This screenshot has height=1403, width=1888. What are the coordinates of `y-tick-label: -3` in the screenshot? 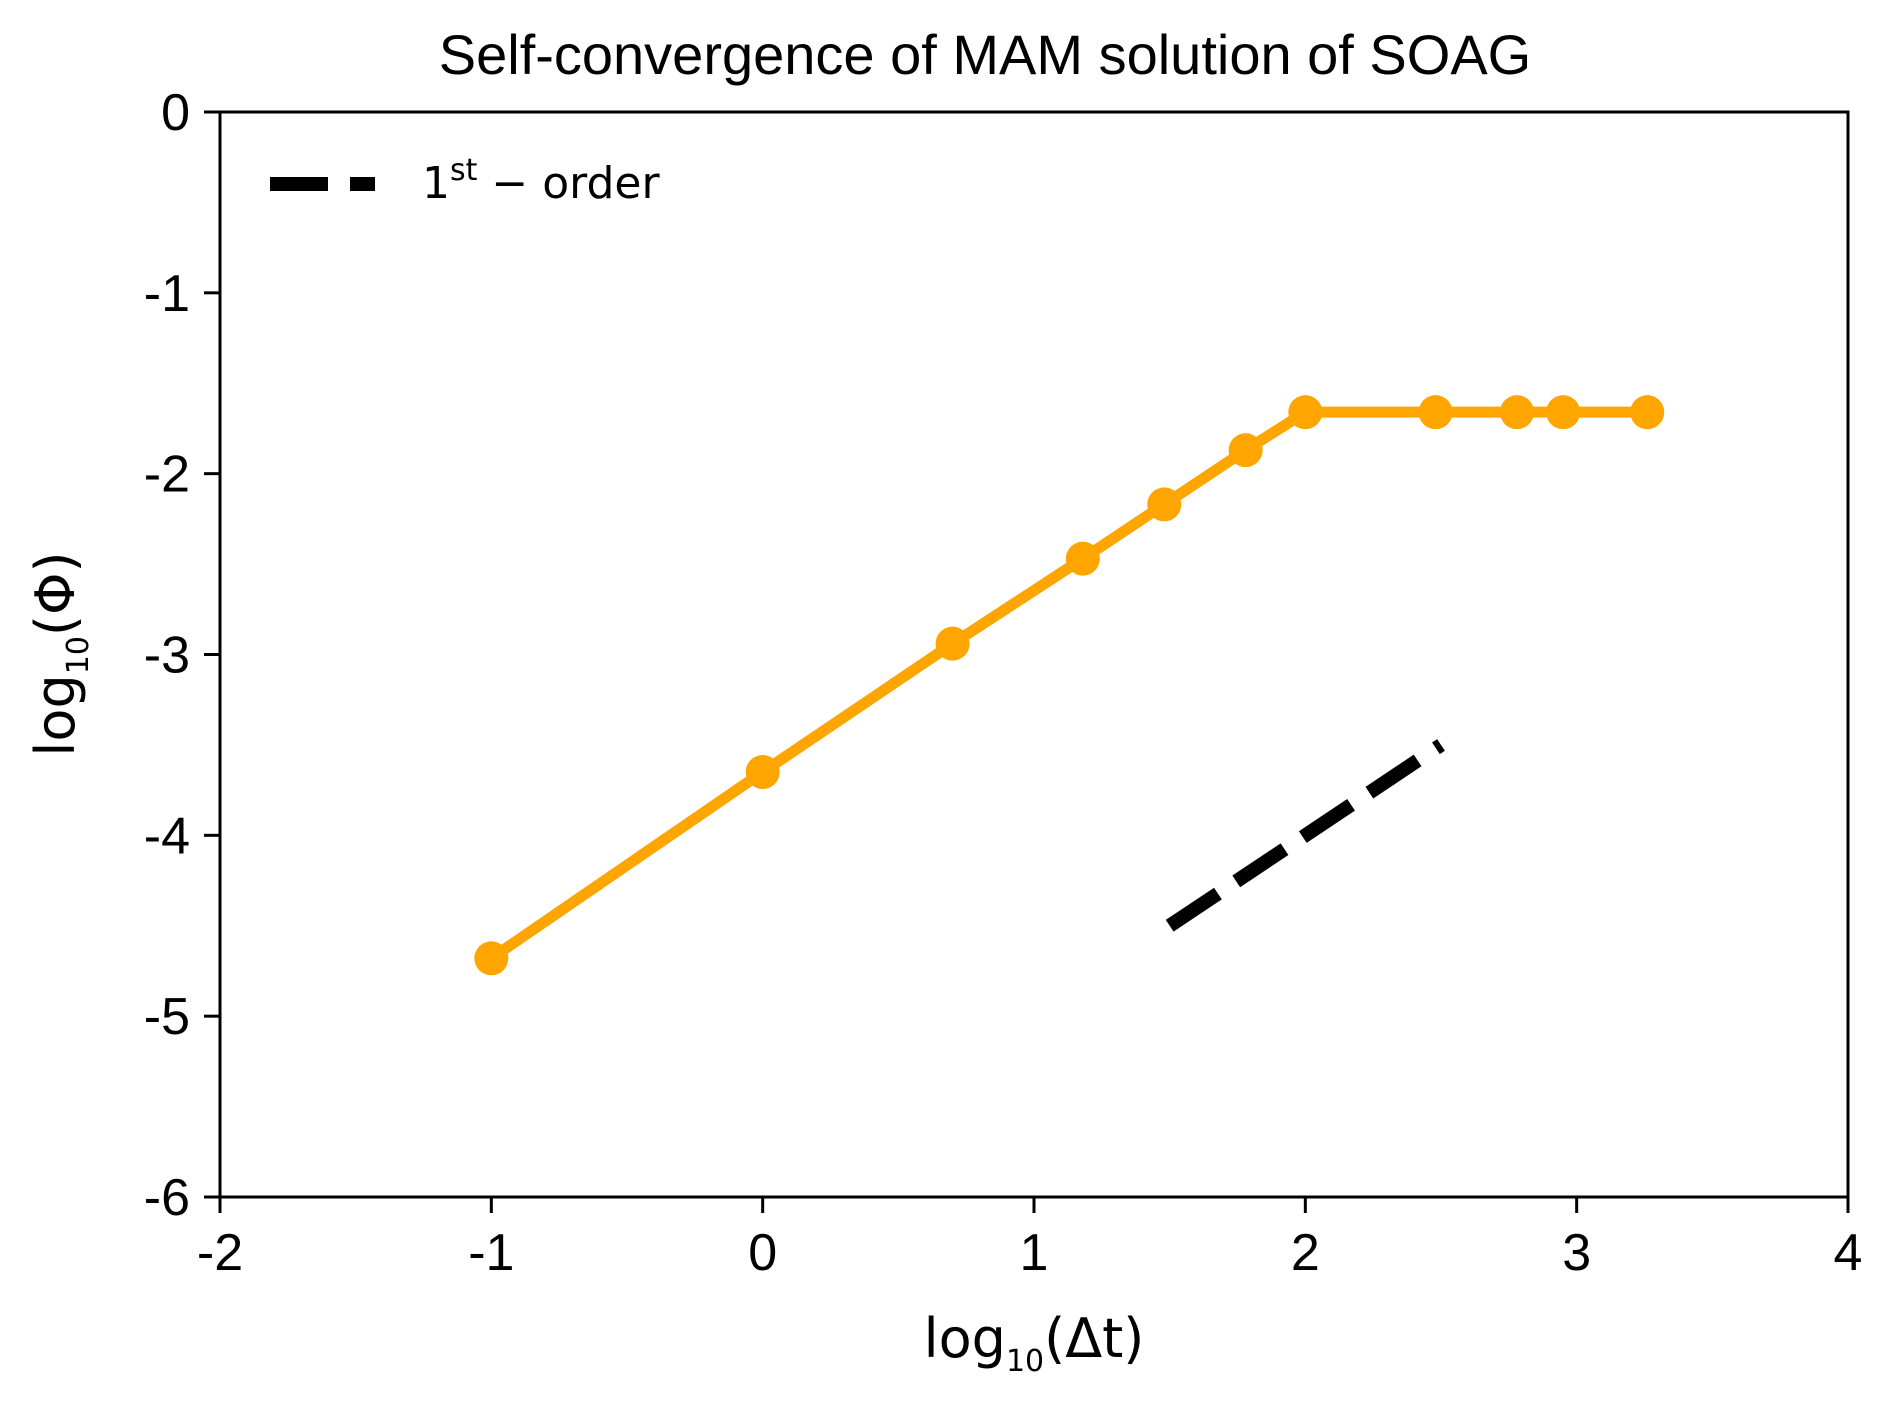 It's located at (167, 656).